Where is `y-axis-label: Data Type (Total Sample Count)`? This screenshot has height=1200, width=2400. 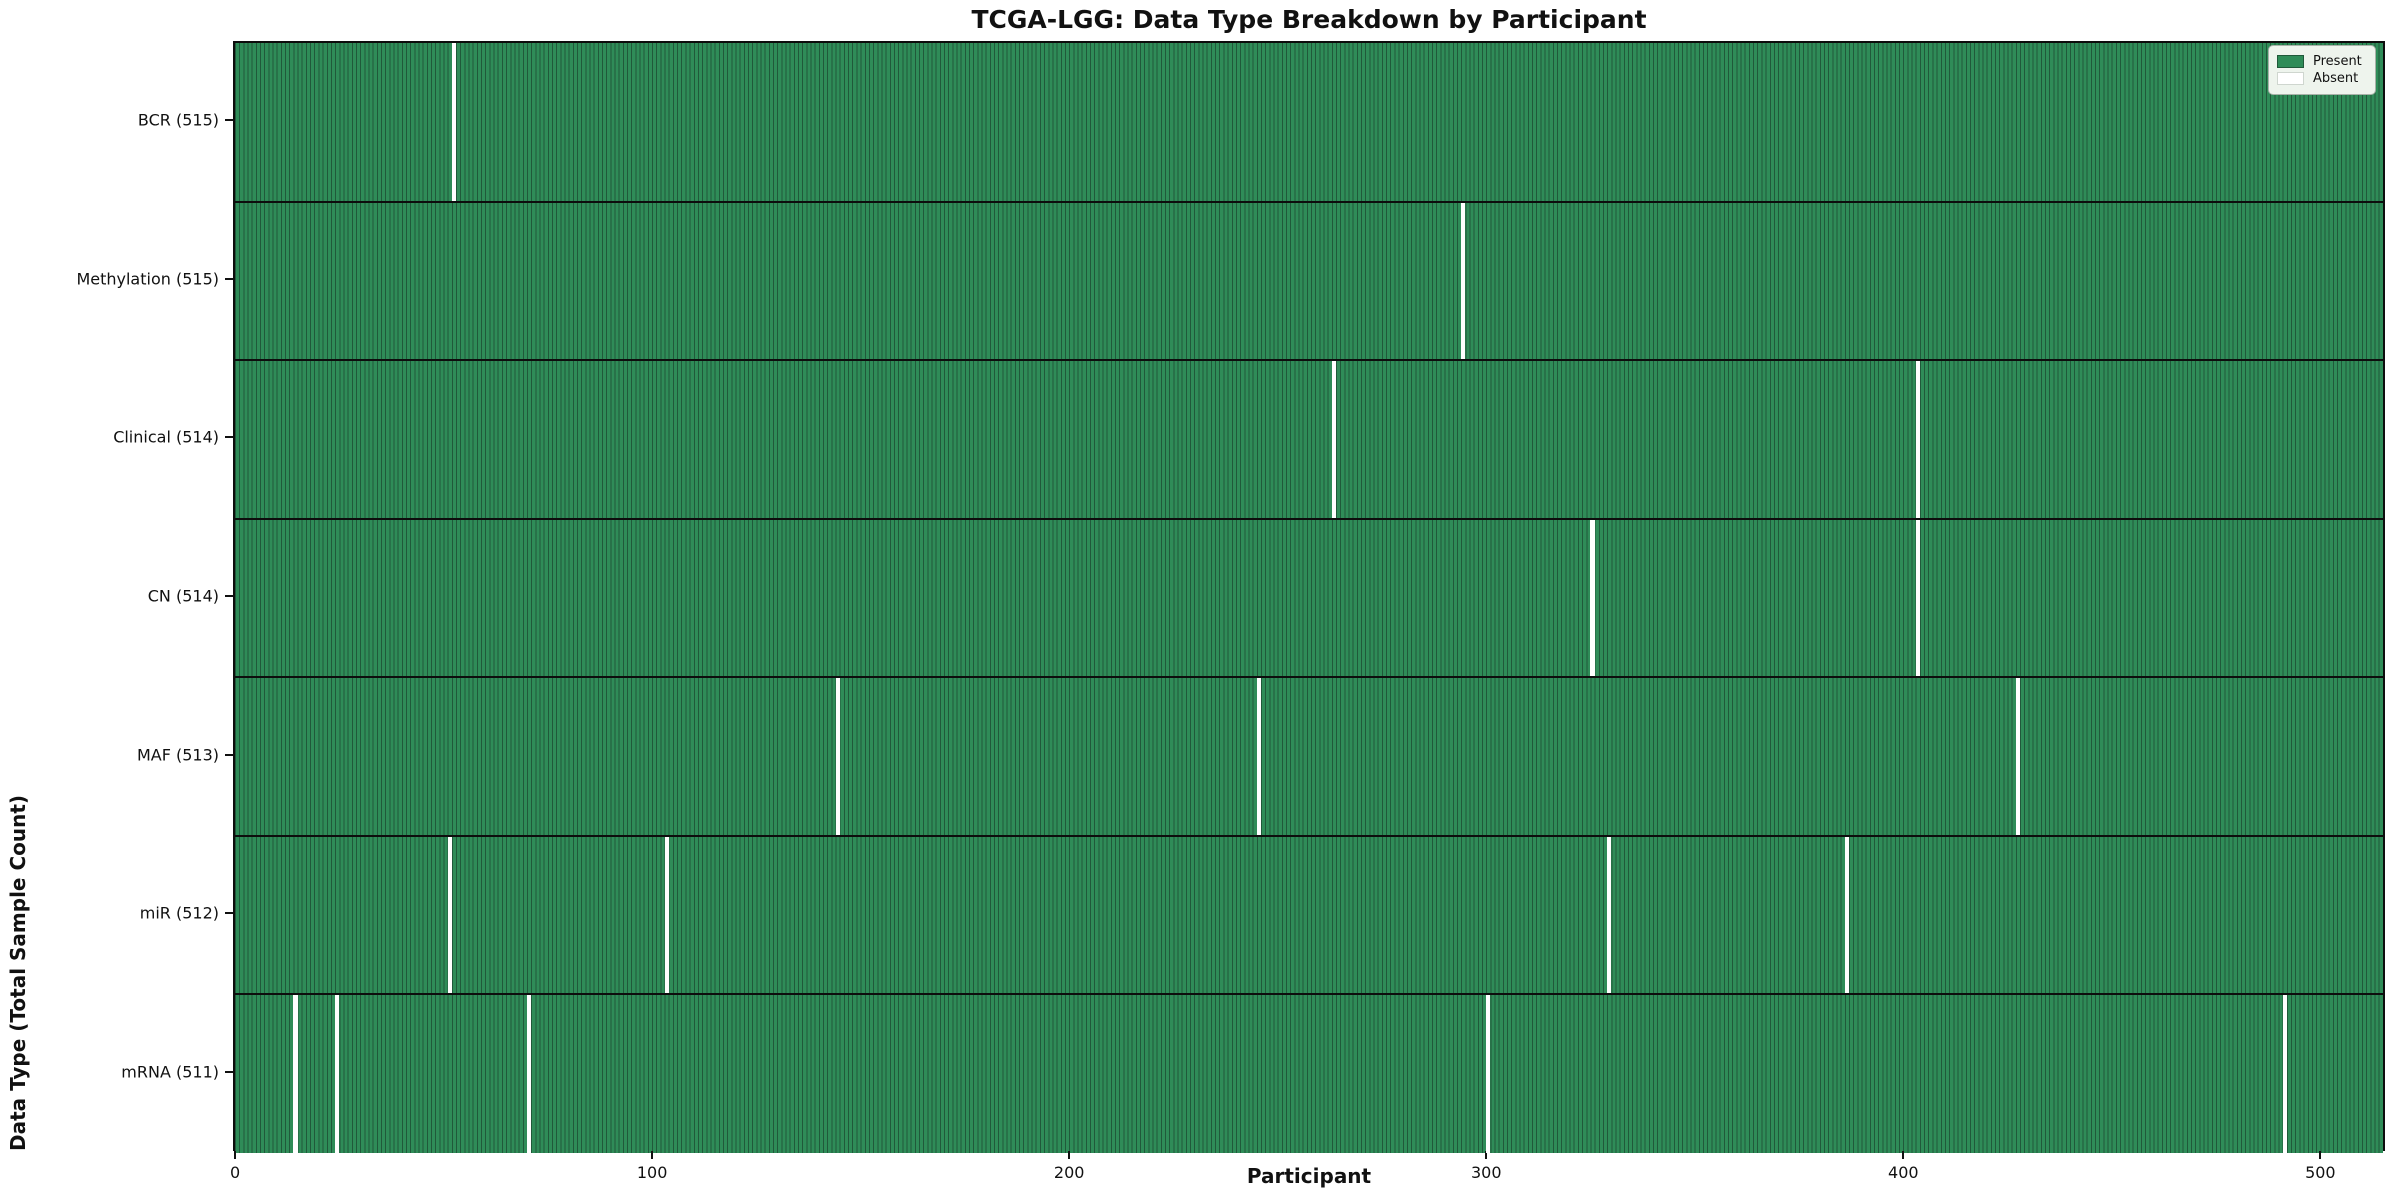
y-axis-label: Data Type (Total Sample Count) is located at coordinates (18, 972).